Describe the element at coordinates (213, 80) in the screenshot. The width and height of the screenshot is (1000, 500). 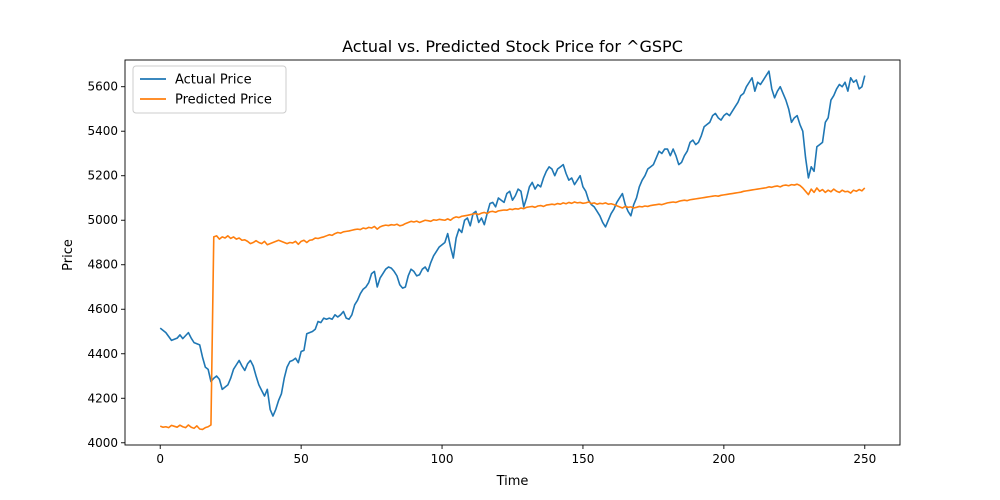
I see `legend-label-actual-price: Actual Price` at that location.